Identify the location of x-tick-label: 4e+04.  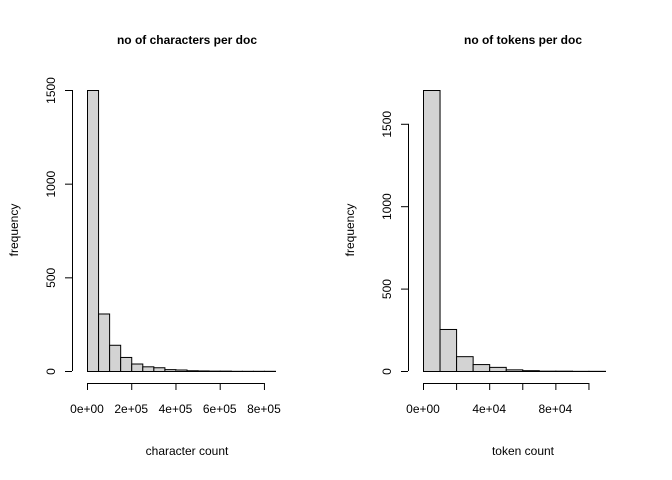
(489, 409).